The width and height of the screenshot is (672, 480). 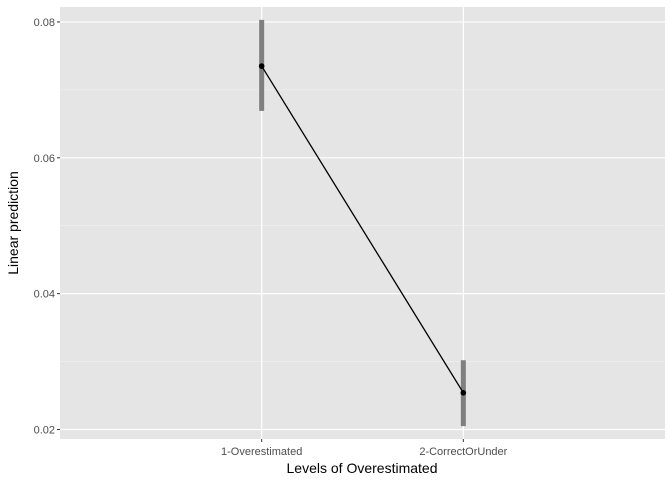 I want to click on y-tick-label: 0.06, so click(x=44, y=159).